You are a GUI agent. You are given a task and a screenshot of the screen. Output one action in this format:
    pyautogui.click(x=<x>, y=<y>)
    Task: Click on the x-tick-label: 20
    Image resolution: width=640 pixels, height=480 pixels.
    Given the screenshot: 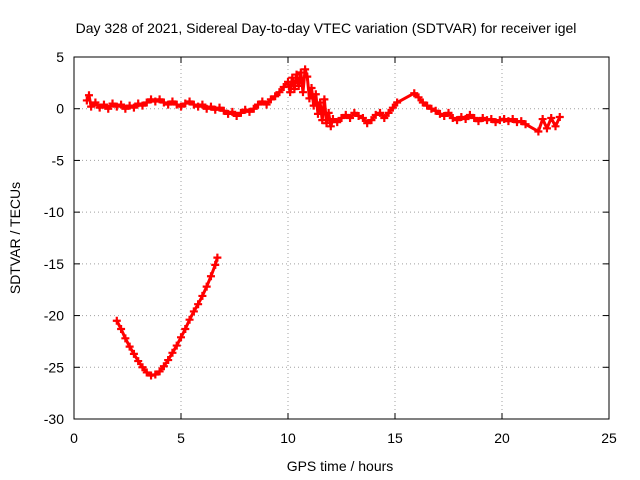 What is the action you would take?
    pyautogui.click(x=502, y=438)
    